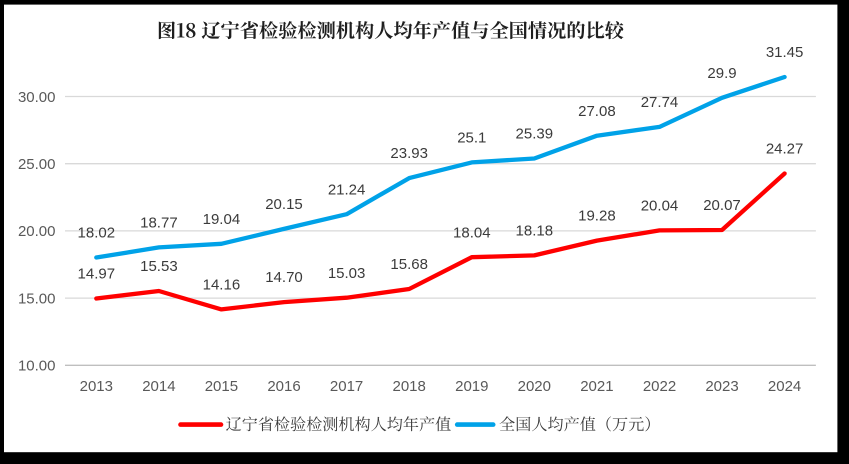 This screenshot has width=849, height=464. Describe the element at coordinates (347, 273) in the screenshot. I see `svg-text: 15.03` at that location.